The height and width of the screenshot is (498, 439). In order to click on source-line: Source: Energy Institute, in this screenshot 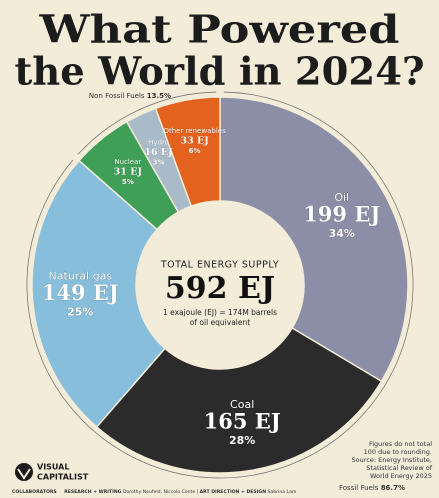, I will do `click(392, 460)`.